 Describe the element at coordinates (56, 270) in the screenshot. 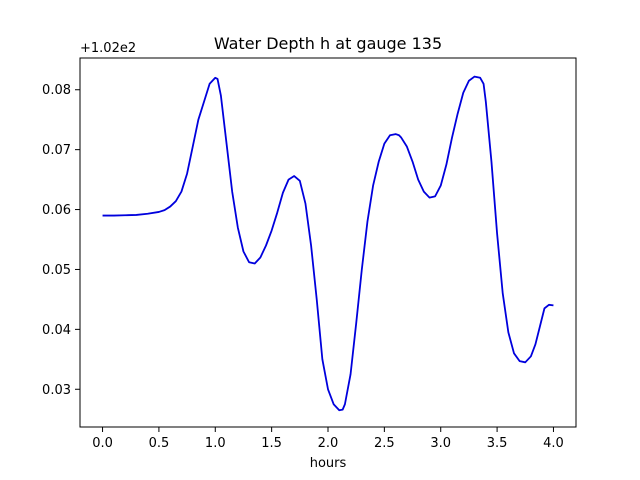

I see `y-tick-label: 0.05` at that location.